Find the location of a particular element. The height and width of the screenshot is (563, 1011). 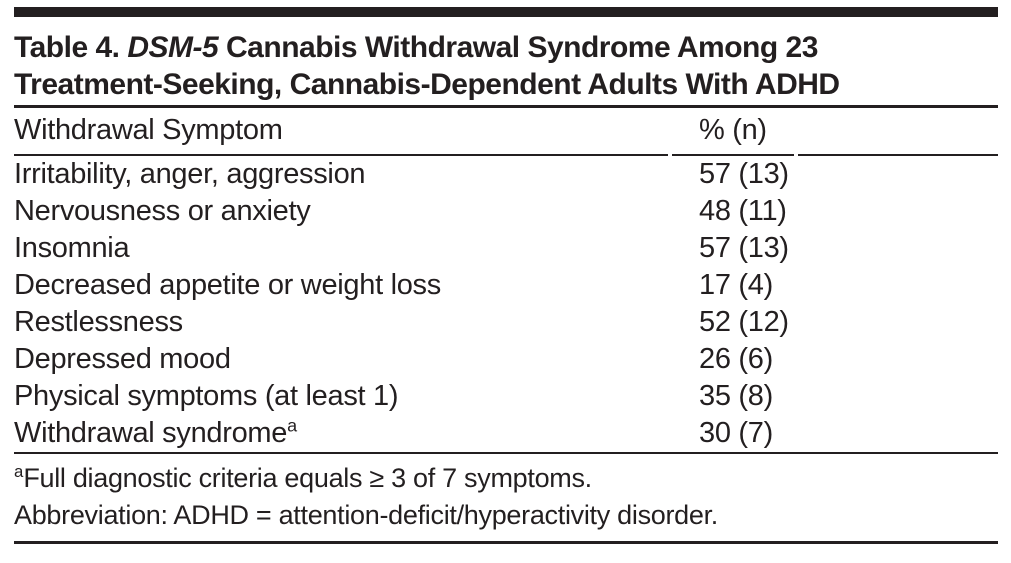

table-row: Decreased appetite or weight loss 17 (4) is located at coordinates (506, 285).